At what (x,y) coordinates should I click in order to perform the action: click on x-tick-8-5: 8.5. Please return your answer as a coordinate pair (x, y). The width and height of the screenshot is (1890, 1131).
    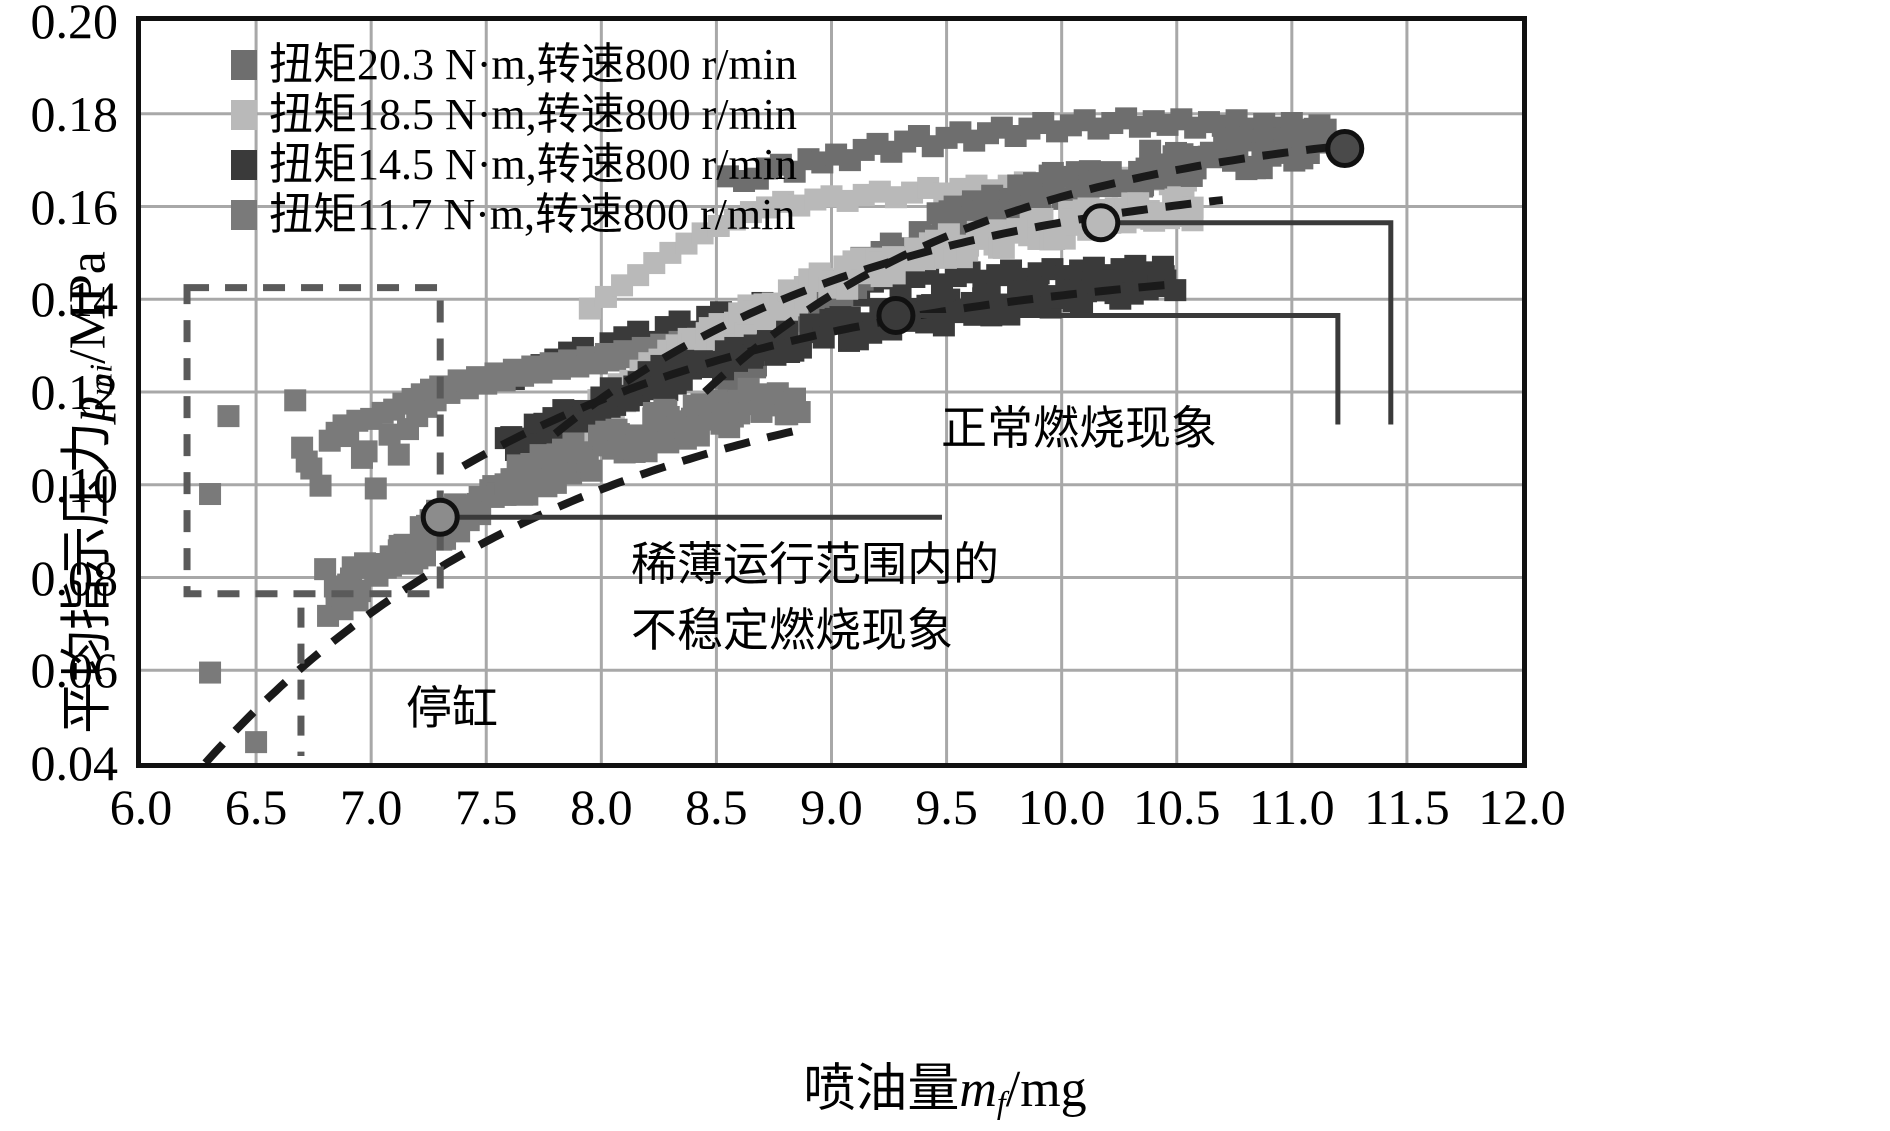
    Looking at the image, I should click on (716, 807).